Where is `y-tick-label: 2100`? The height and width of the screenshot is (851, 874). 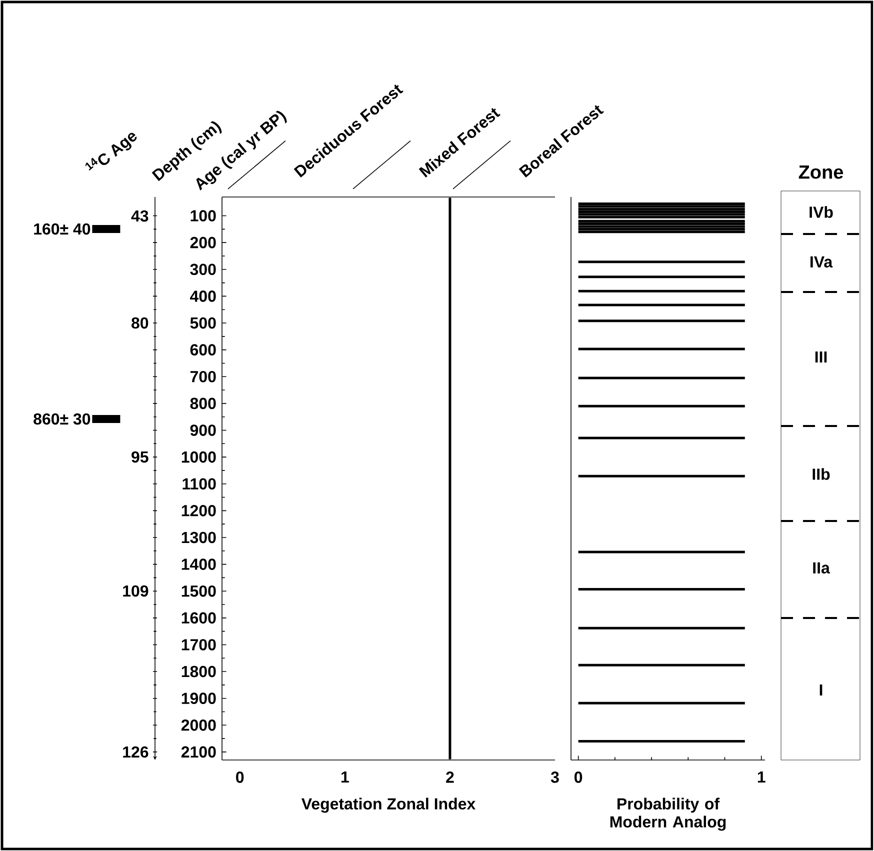 y-tick-label: 2100 is located at coordinates (198, 752).